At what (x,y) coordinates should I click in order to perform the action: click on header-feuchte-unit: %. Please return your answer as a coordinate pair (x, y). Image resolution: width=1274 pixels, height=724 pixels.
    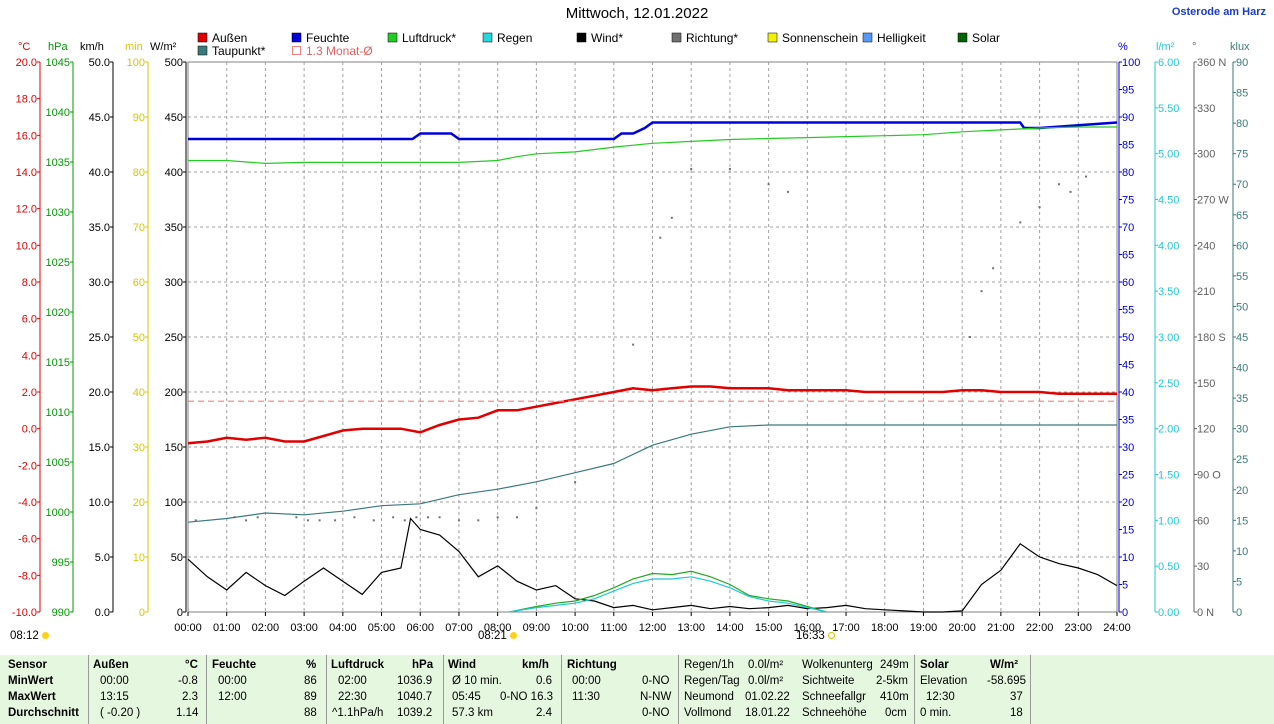
    Looking at the image, I should click on (311, 665).